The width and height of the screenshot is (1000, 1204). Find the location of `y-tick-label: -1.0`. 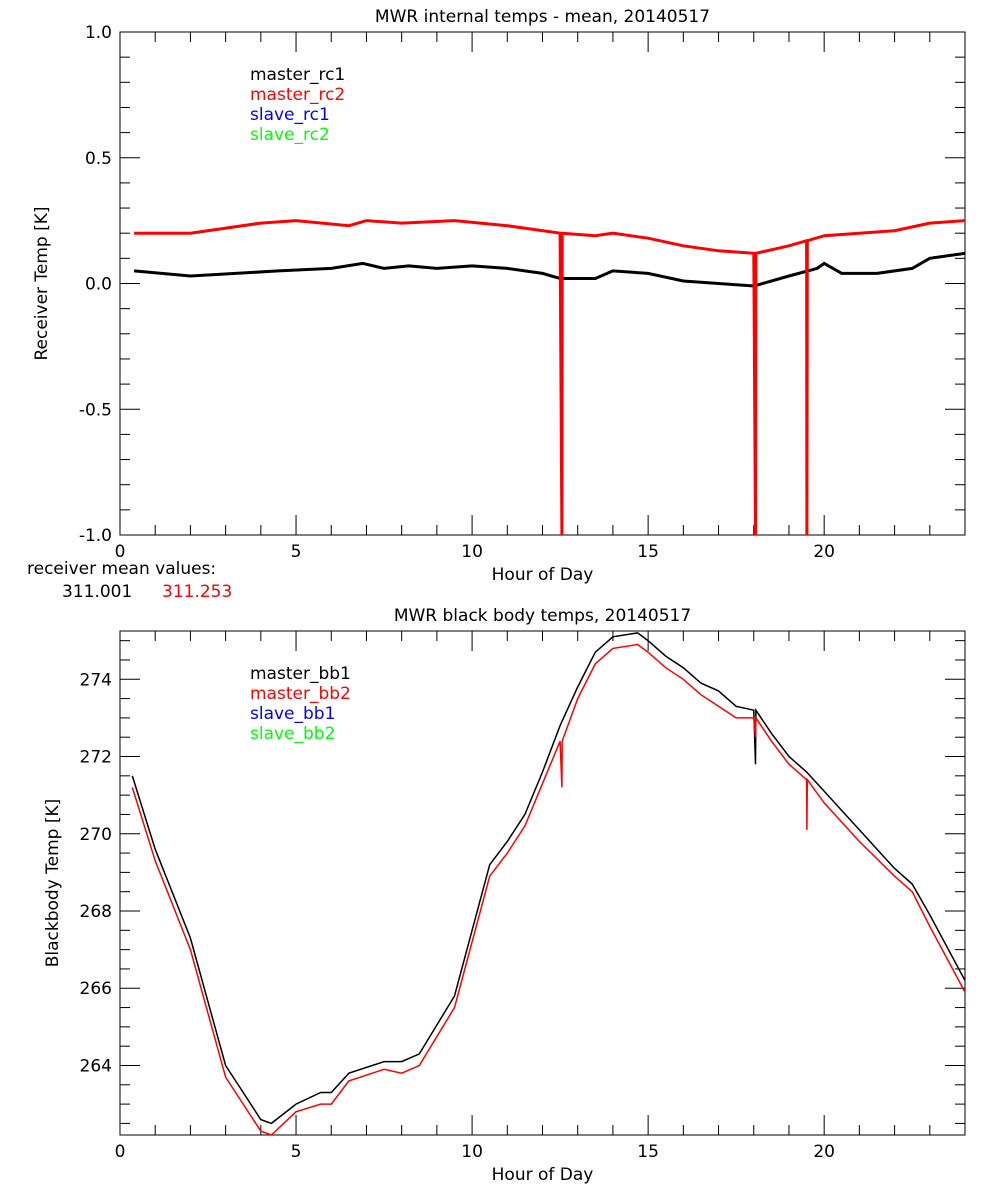

y-tick-label: -1.0 is located at coordinates (95, 536).